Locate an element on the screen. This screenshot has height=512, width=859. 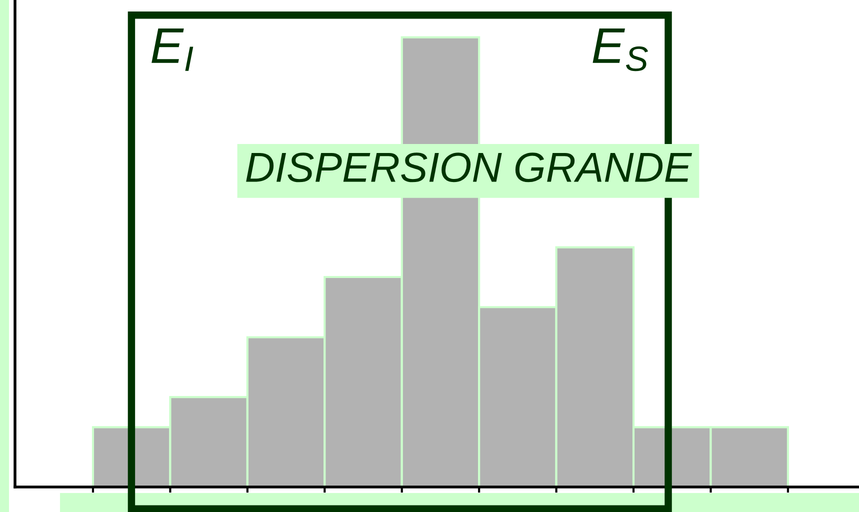
annotation: DISPERSION GRANDE is located at coordinates (469, 167).